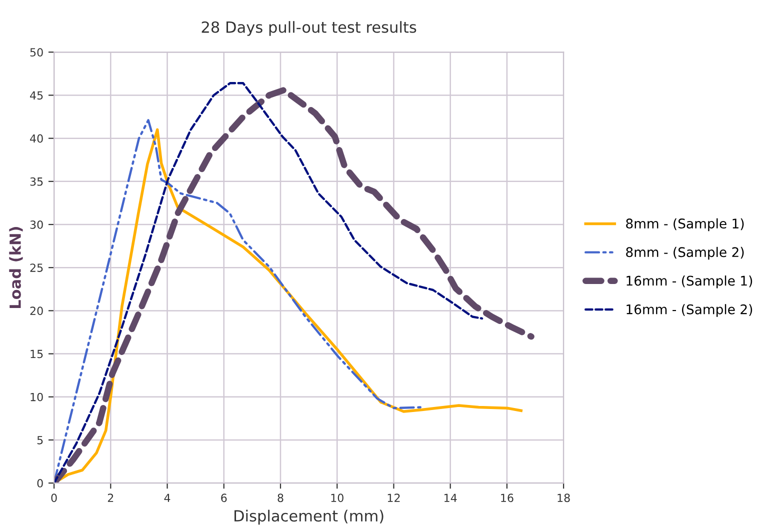  I want to click on legend-label: 16mm - (Sample 2), so click(689, 310).